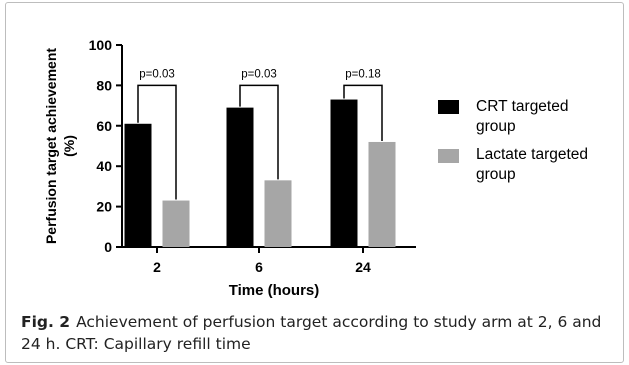 This screenshot has width=629, height=365. Describe the element at coordinates (104, 126) in the screenshot. I see `y-tick-label: 60` at that location.